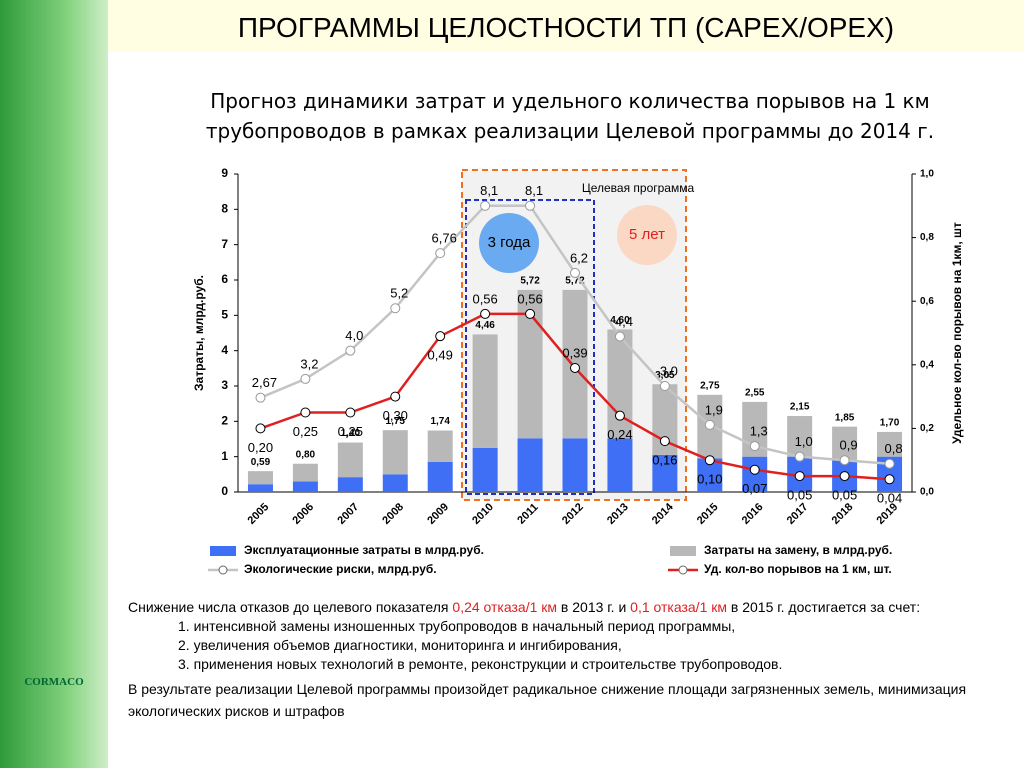  I want to click on x-tick-label: 2010, so click(483, 514).